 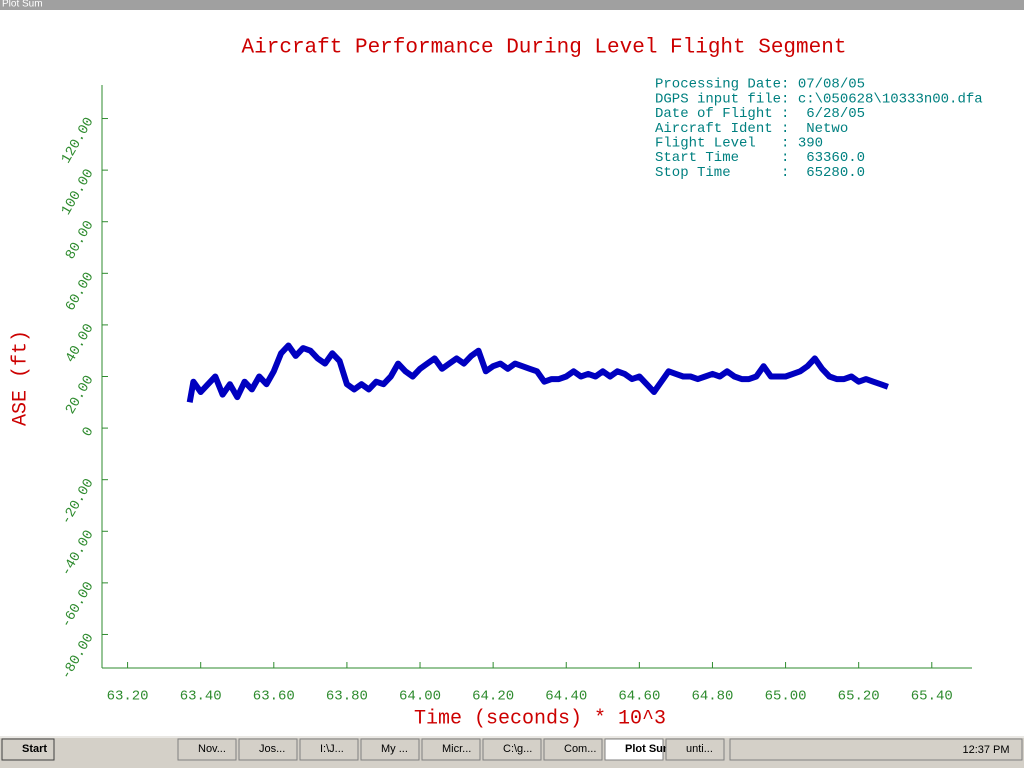 What do you see at coordinates (786, 697) in the screenshot?
I see `x-tick-label: 65.00` at bounding box center [786, 697].